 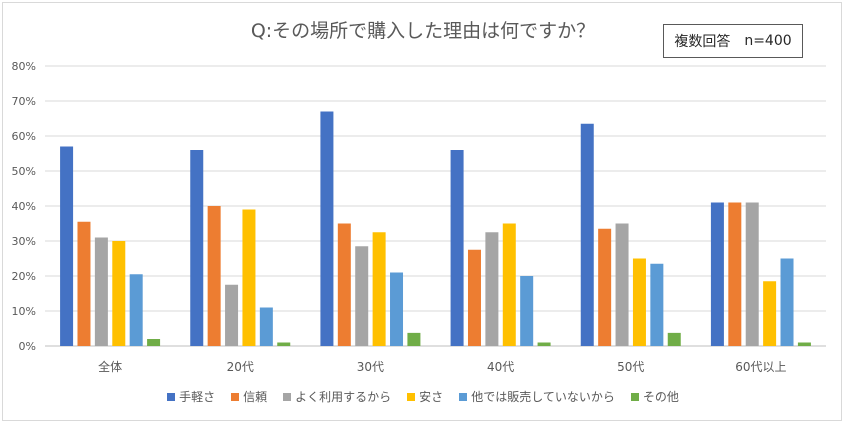 What do you see at coordinates (24, 241) in the screenshot?
I see `y-tick-label: 30%` at bounding box center [24, 241].